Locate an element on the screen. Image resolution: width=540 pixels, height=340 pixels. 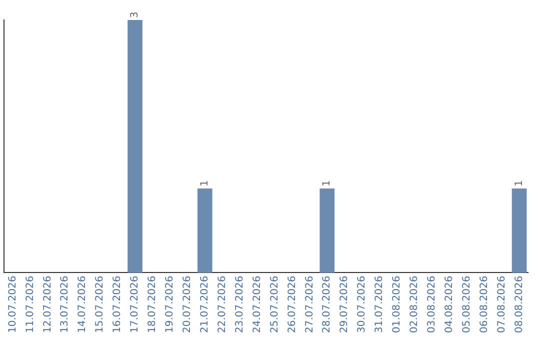
x-tick-label: 14.07.2026 is located at coordinates (82, 305).